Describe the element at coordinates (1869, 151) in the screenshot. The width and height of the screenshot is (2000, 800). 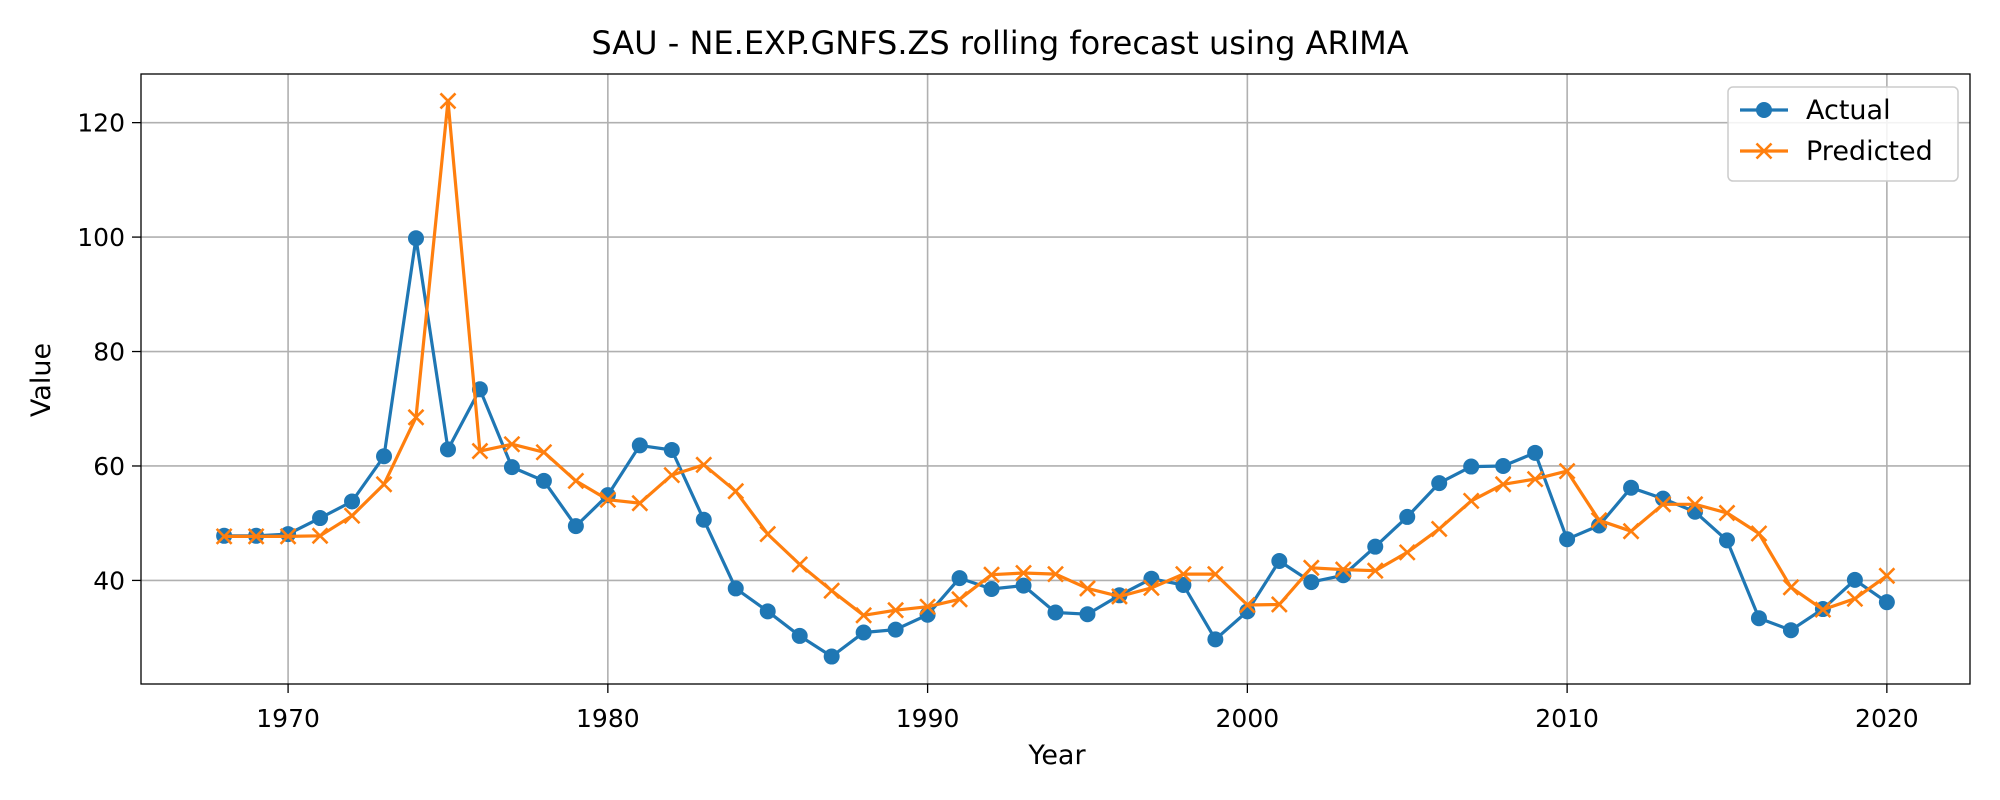
I see `legend-label-predicted: Predicted` at that location.